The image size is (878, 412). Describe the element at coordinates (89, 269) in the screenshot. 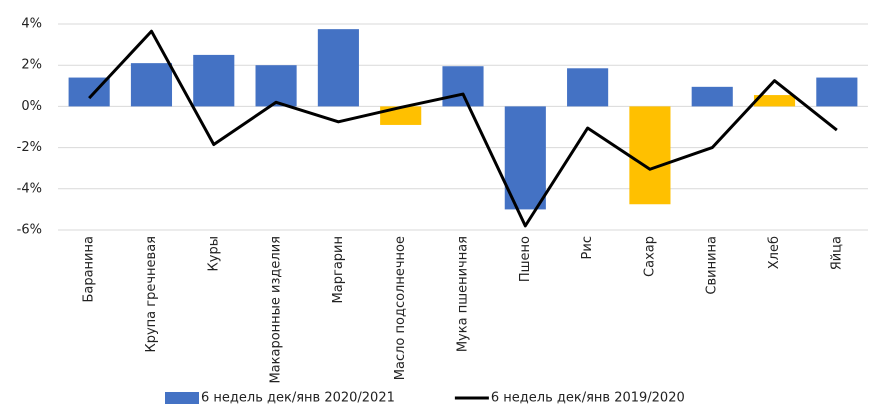

I see `x-tick-label: Баранина` at that location.